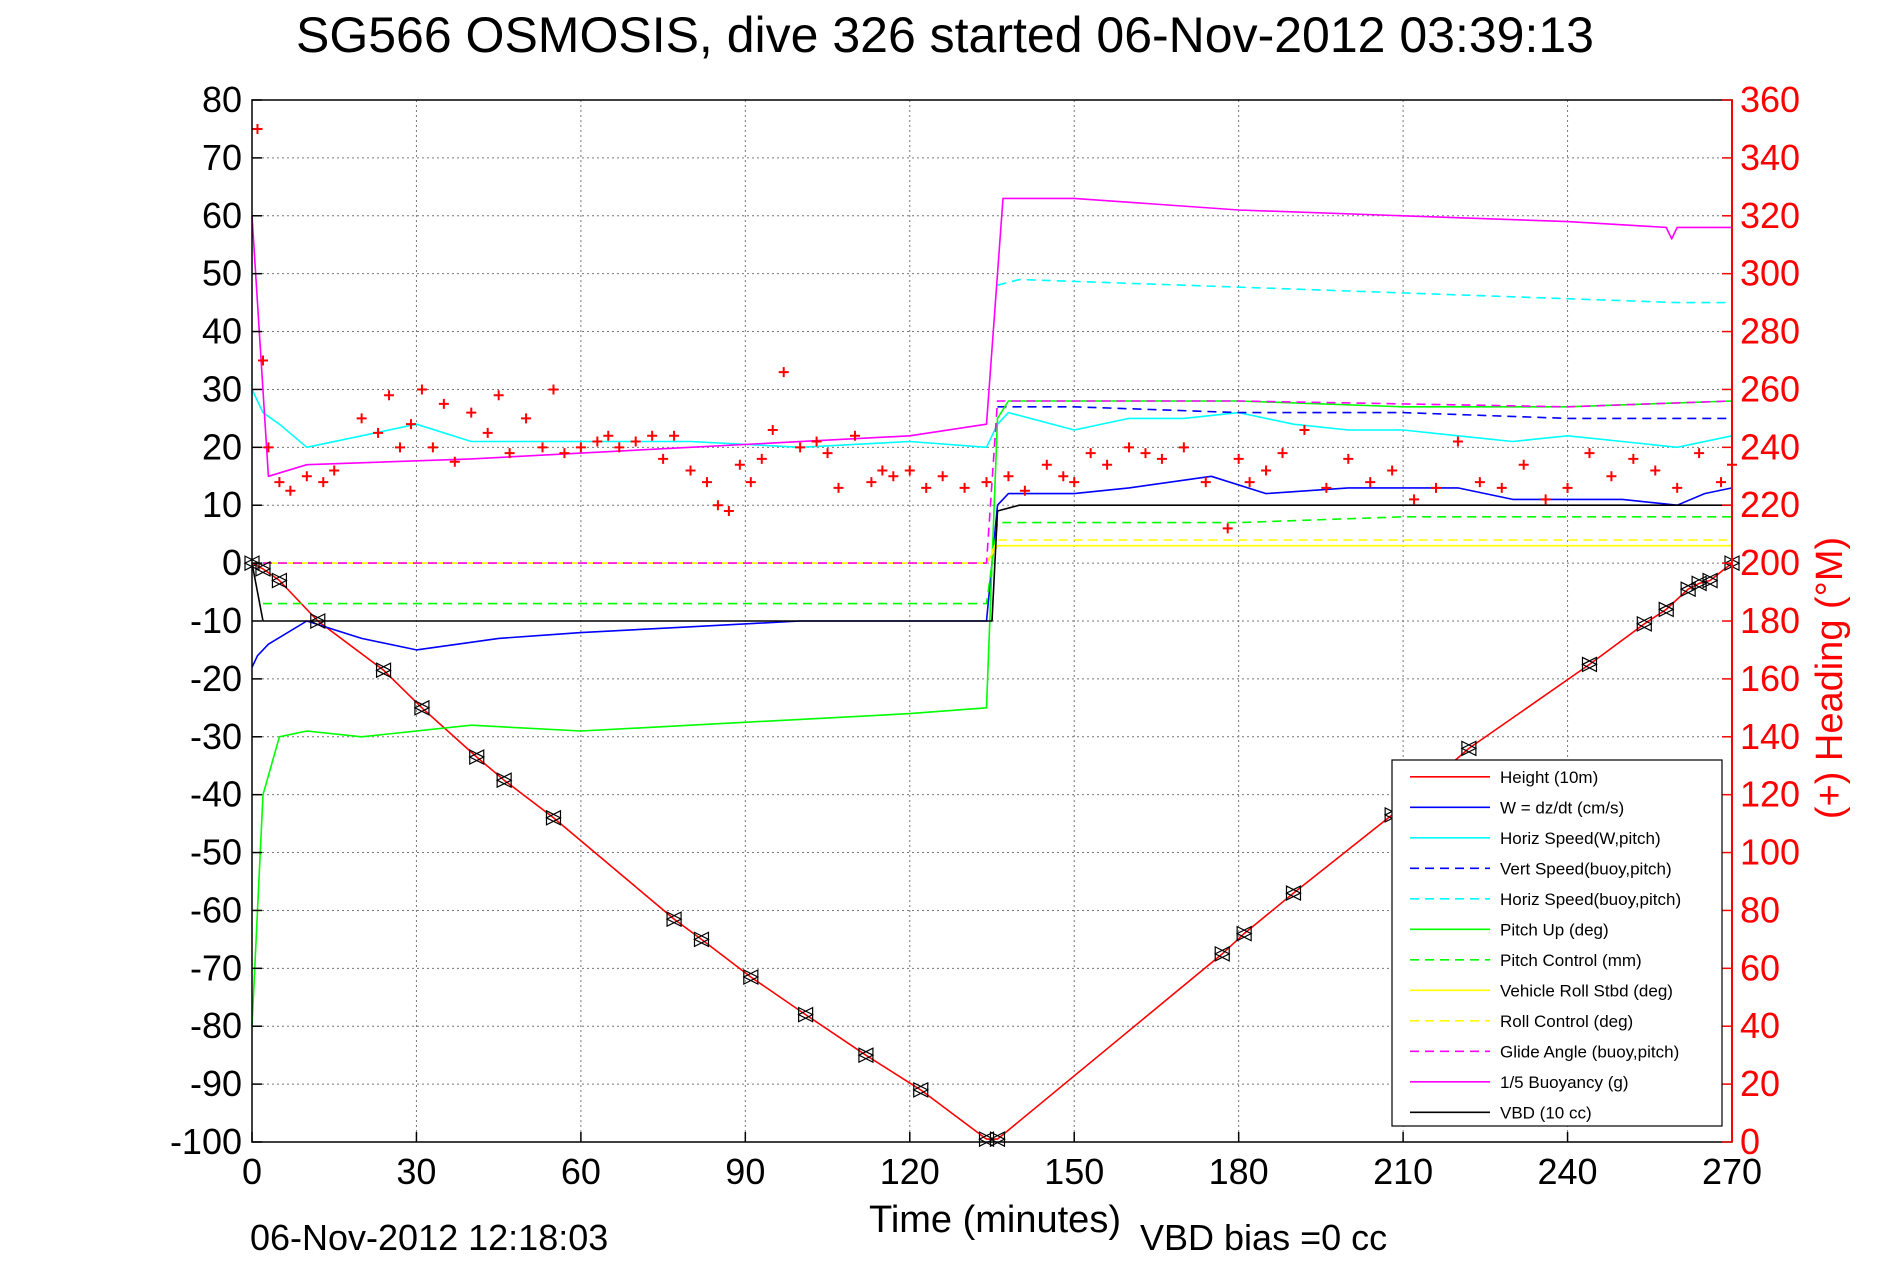 The height and width of the screenshot is (1262, 1891). I want to click on y-tick-label: 70, so click(222, 157).